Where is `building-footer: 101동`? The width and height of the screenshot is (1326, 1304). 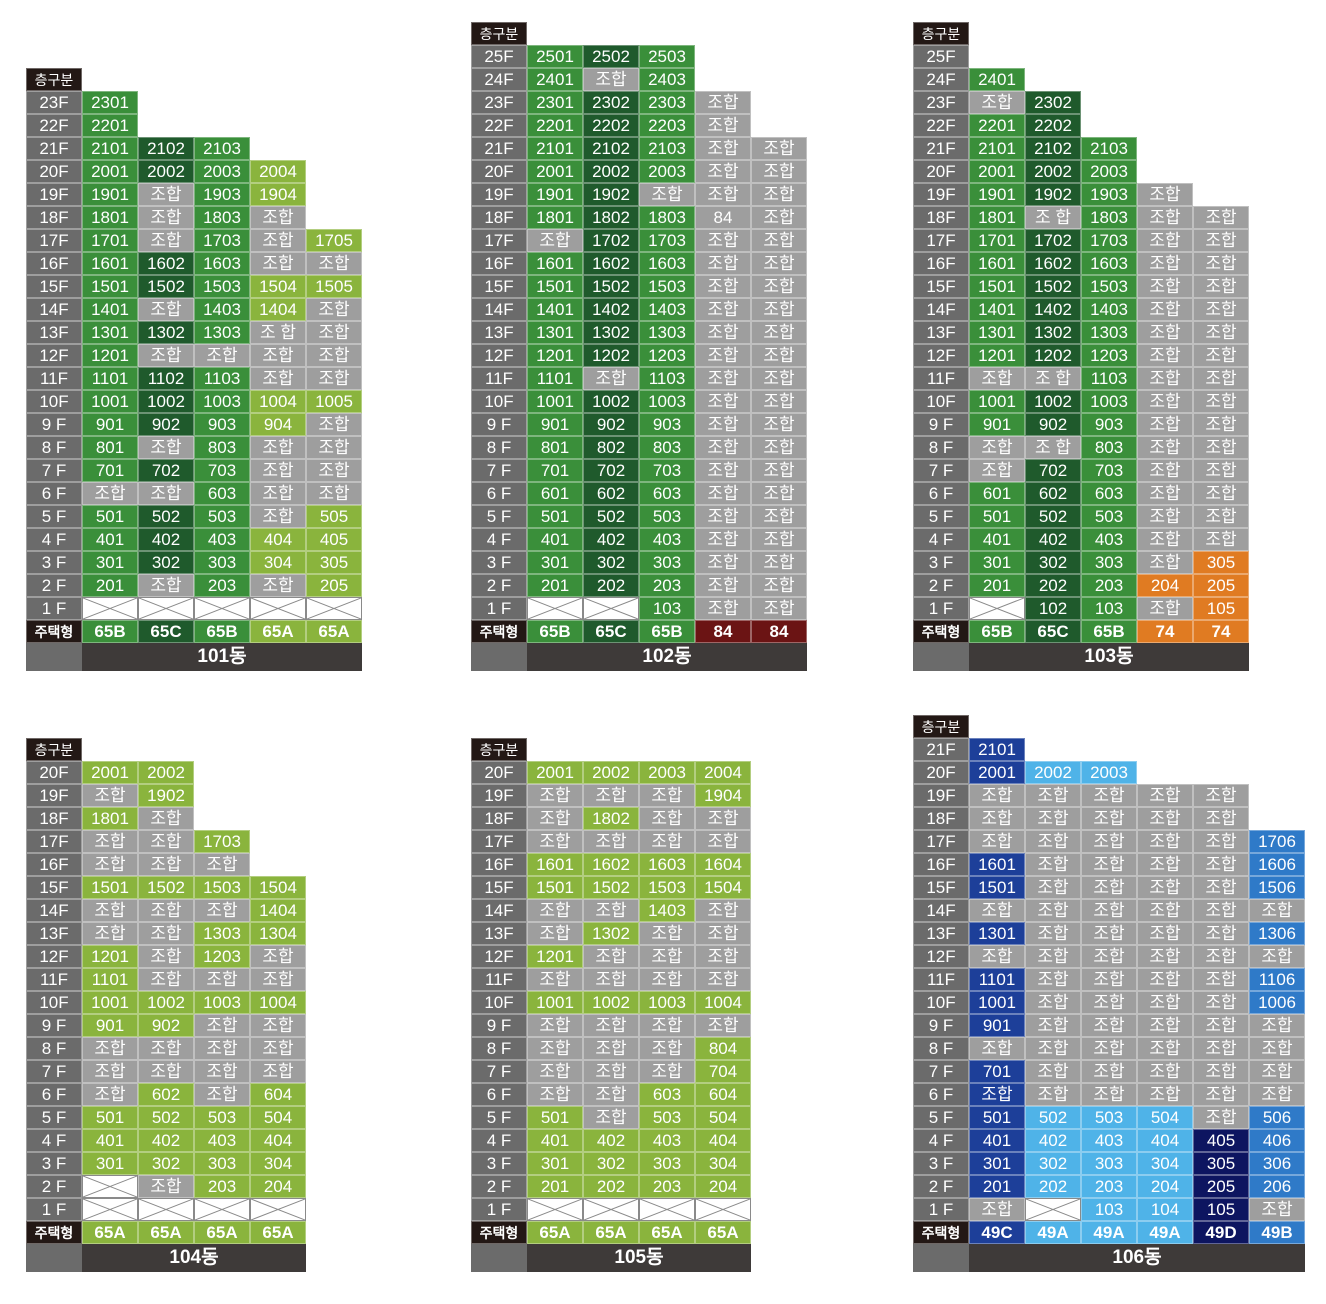
building-footer: 101동 is located at coordinates (194, 657).